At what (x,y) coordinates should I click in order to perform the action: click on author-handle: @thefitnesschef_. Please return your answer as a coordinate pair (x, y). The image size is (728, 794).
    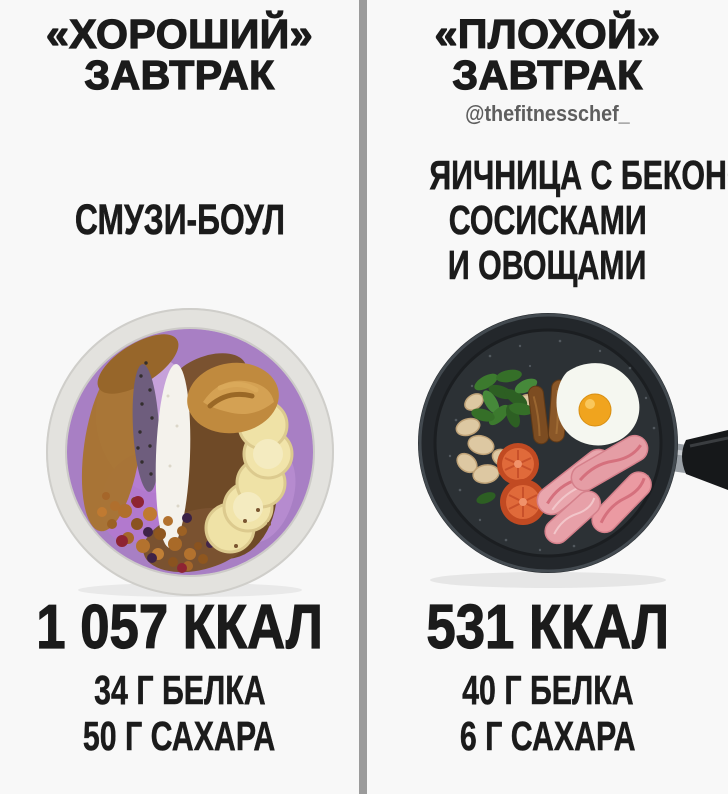
    Looking at the image, I should click on (547, 114).